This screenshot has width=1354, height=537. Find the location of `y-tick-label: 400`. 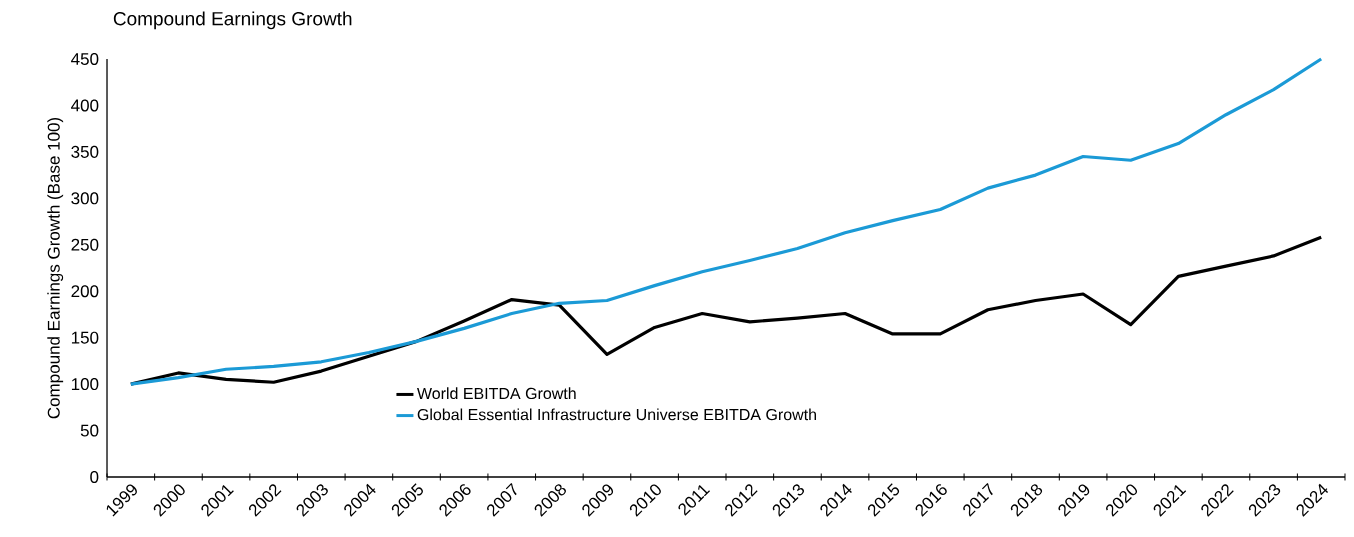

y-tick-label: 400 is located at coordinates (85, 105).